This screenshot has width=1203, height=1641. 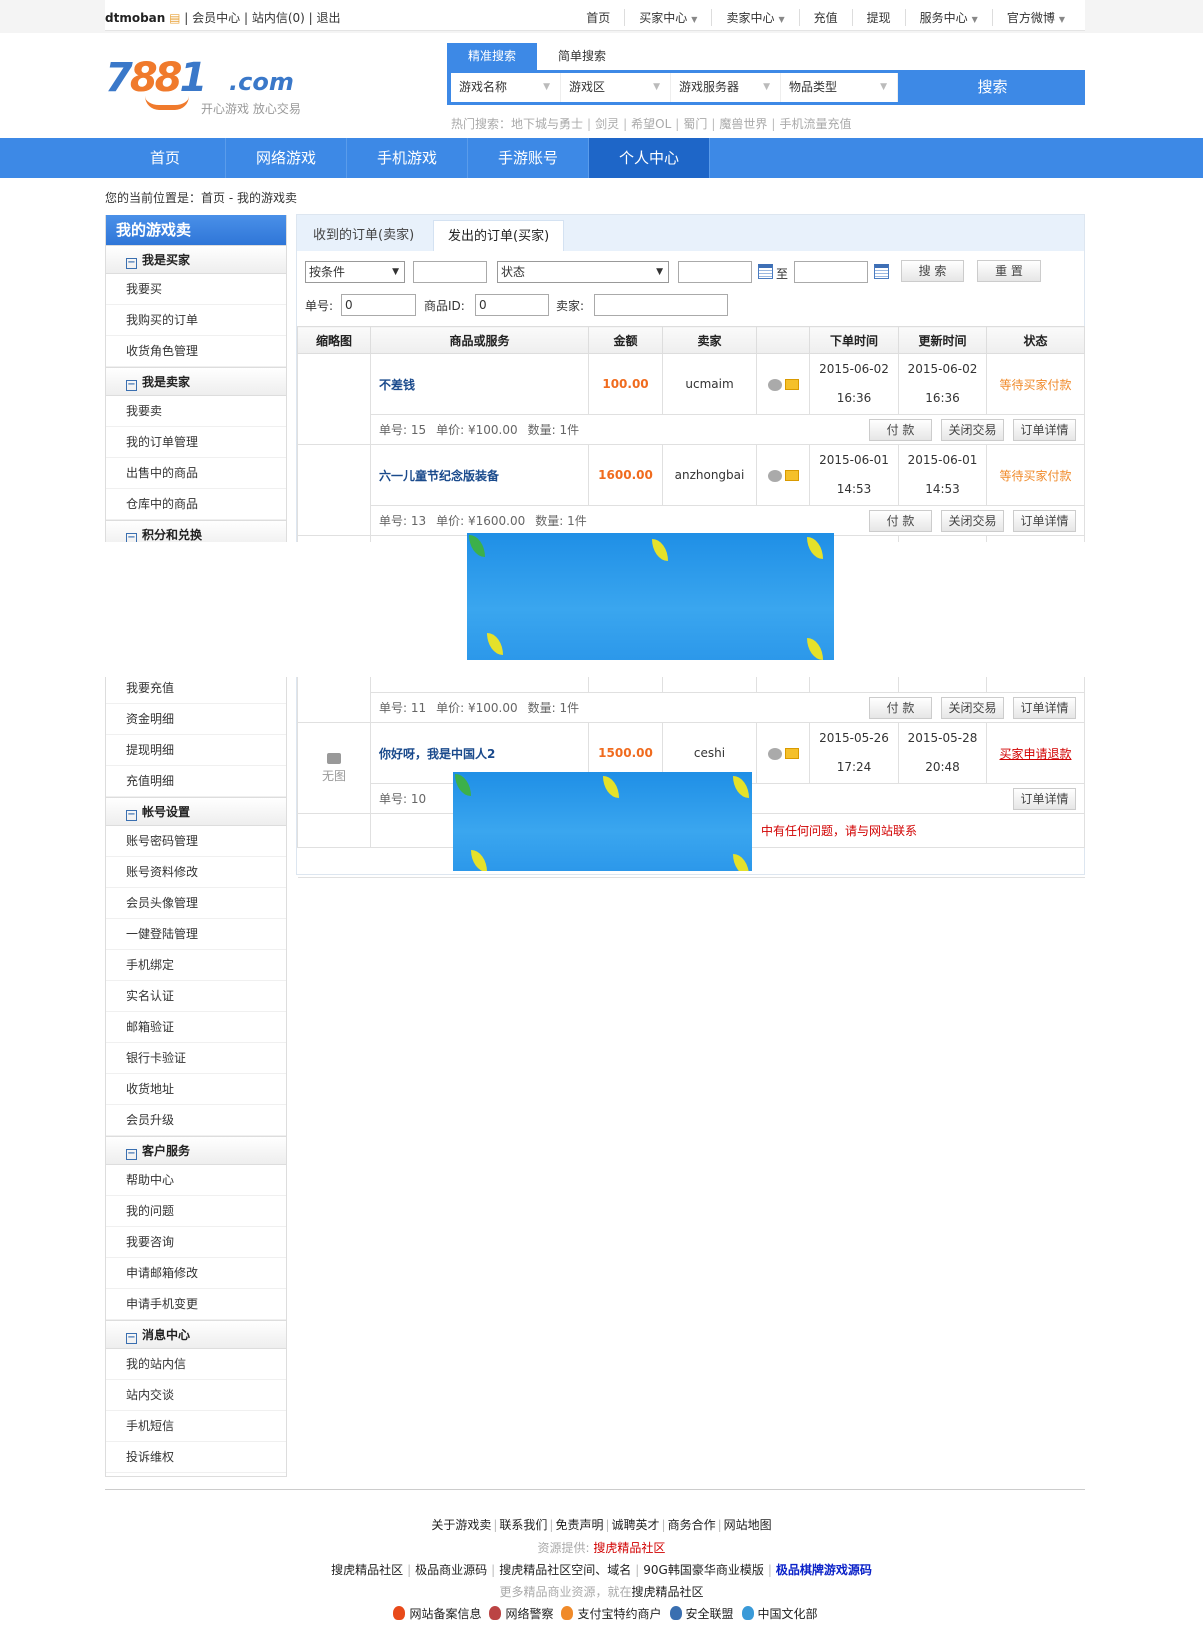 What do you see at coordinates (629, 1548) in the screenshot?
I see `source-link: 搜虎精品社区` at bounding box center [629, 1548].